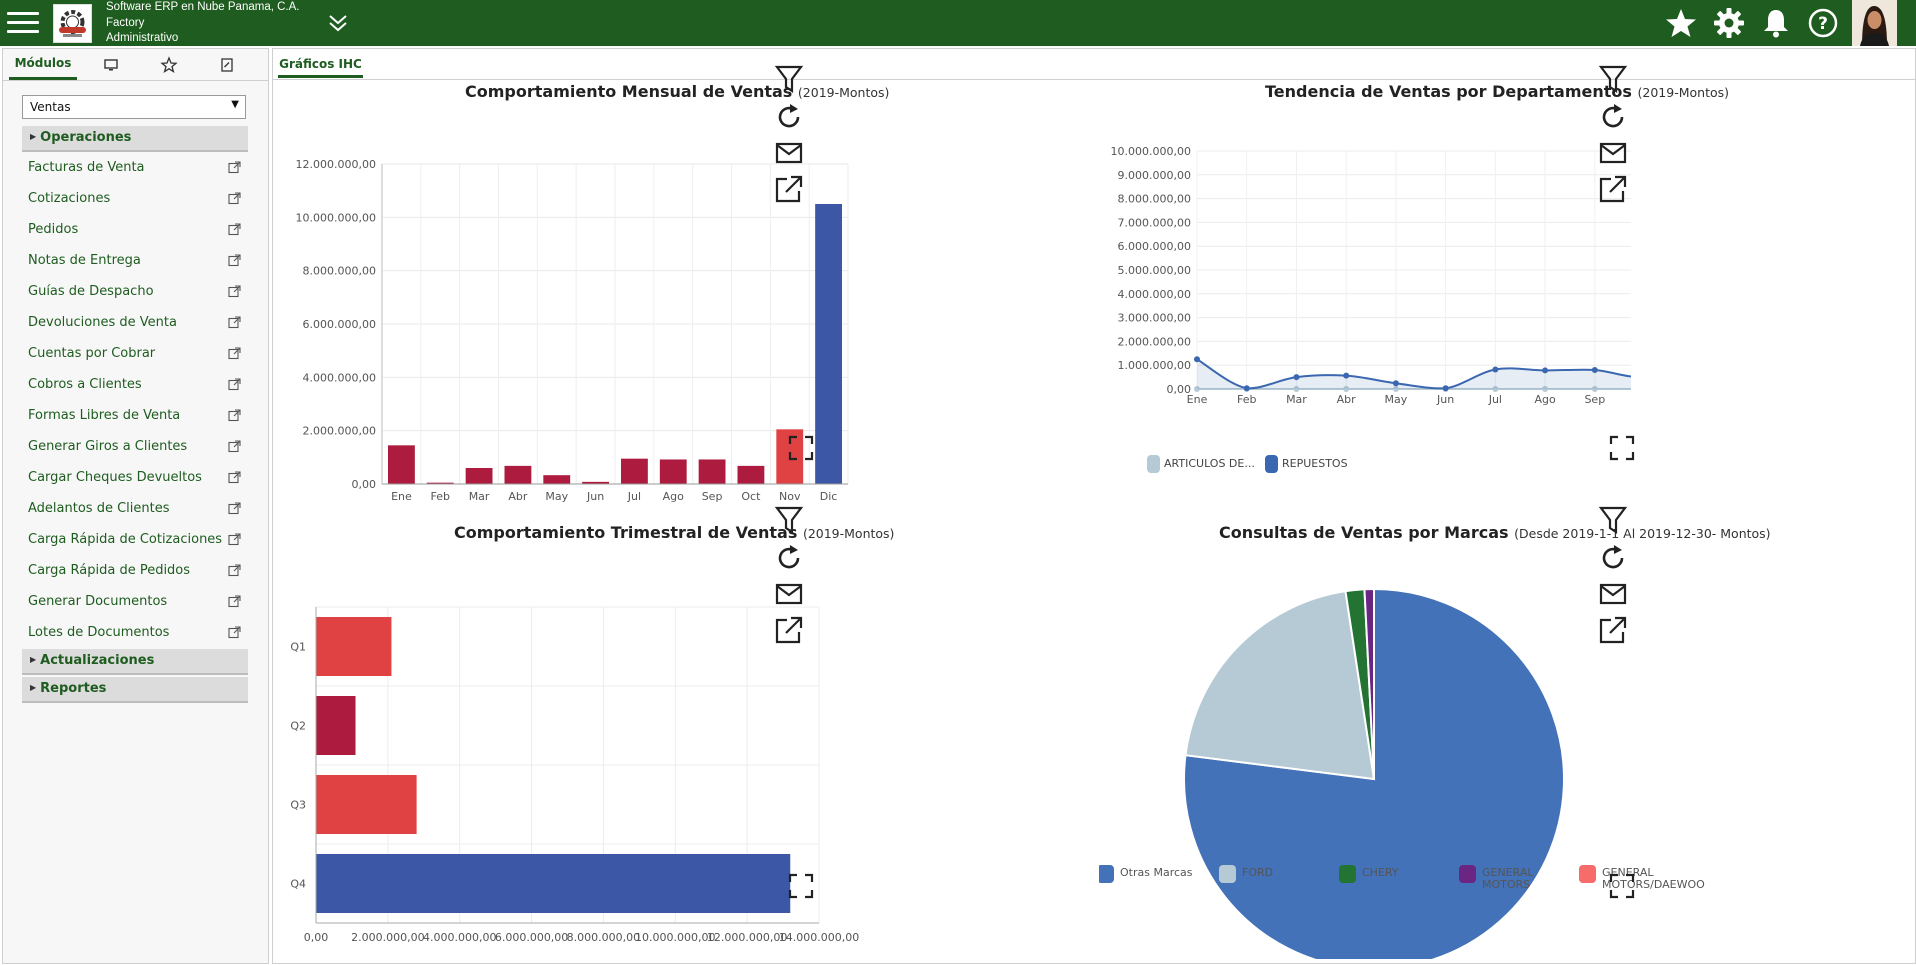 The width and height of the screenshot is (1916, 965). I want to click on menu-item: Cuentas por Cobrar, so click(135, 357).